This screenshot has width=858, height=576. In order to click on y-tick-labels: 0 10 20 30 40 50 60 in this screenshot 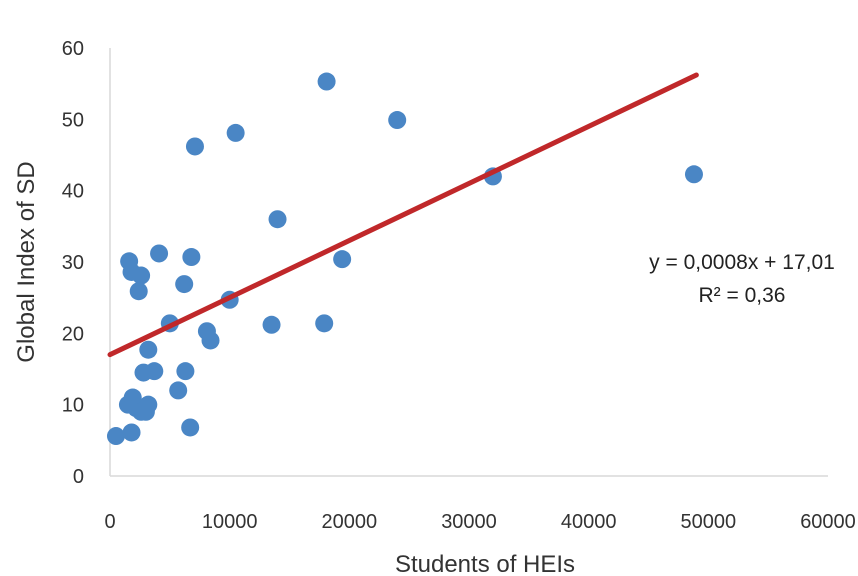, I will do `click(73, 263)`.